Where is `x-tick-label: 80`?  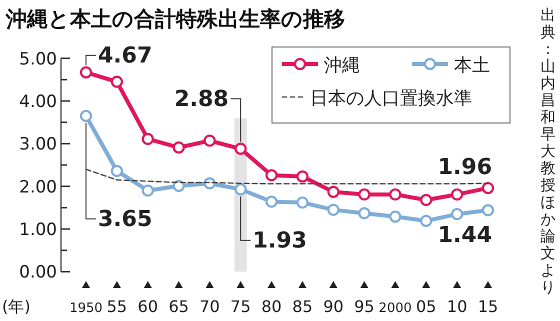
x-tick-label: 80 is located at coordinates (271, 306).